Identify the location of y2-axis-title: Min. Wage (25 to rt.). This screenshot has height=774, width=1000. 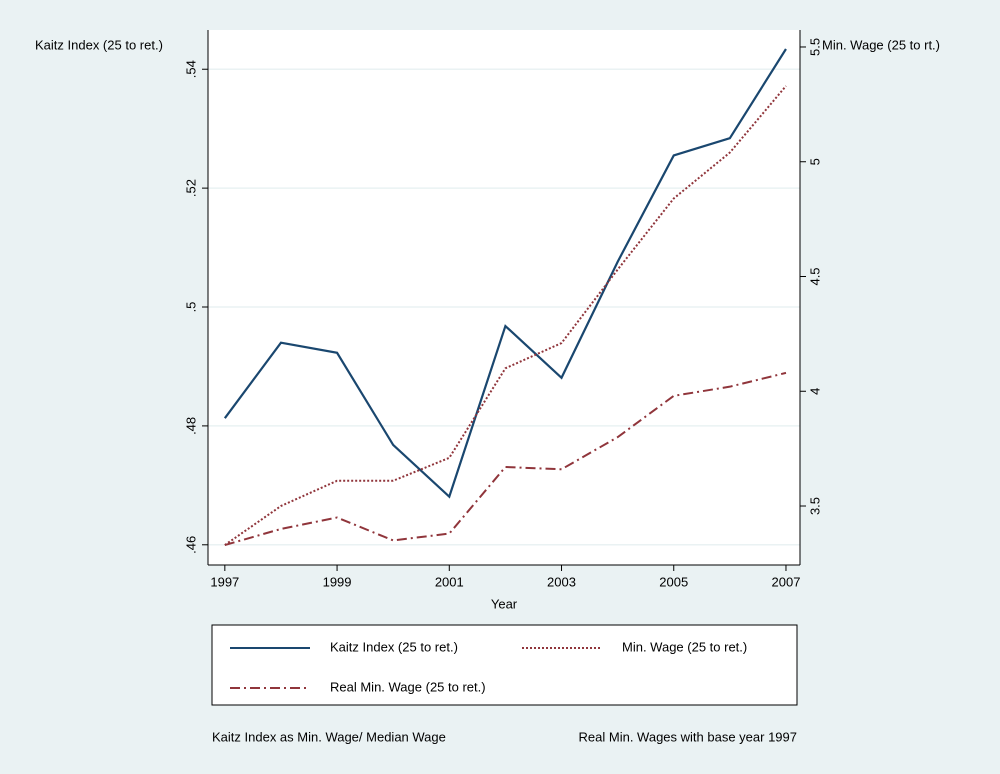
(881, 44).